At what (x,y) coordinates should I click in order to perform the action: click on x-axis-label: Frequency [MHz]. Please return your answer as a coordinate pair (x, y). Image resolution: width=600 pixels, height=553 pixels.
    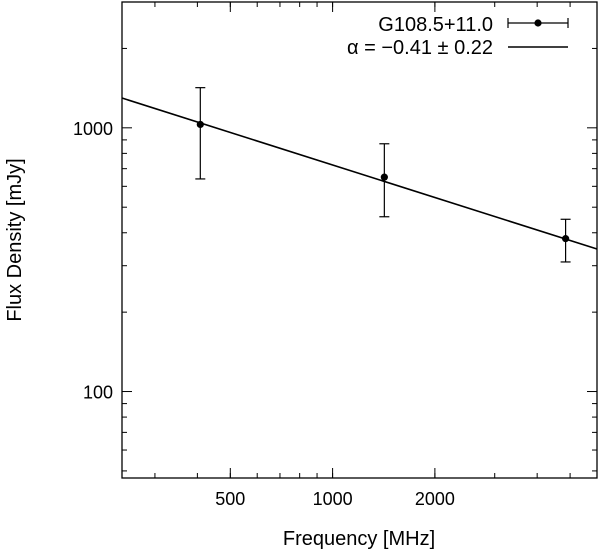
    Looking at the image, I should click on (359, 539).